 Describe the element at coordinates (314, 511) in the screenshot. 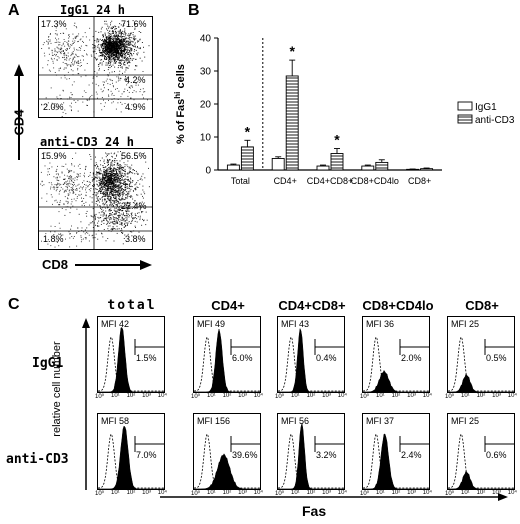

I see `fas-axis-label: Fas` at that location.